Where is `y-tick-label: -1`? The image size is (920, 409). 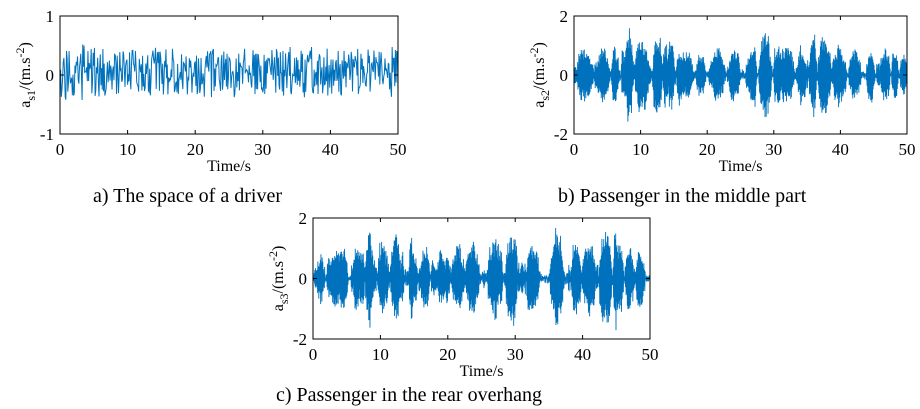 y-tick-label: -1 is located at coordinates (47, 134).